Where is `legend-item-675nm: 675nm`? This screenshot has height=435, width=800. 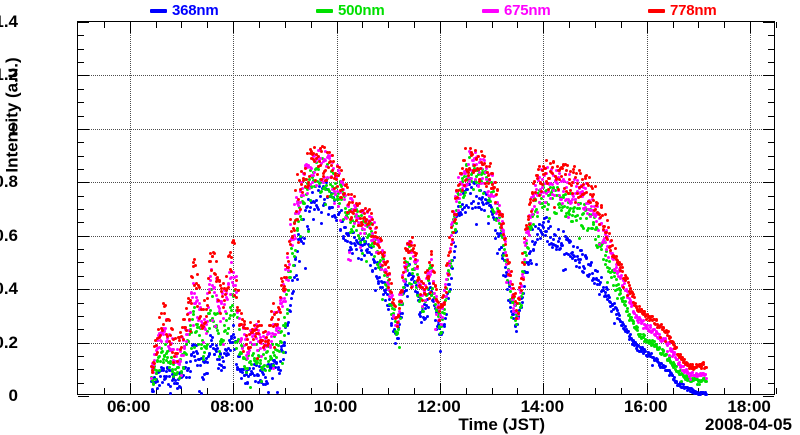 legend-item-675nm: 675nm is located at coordinates (516, 10).